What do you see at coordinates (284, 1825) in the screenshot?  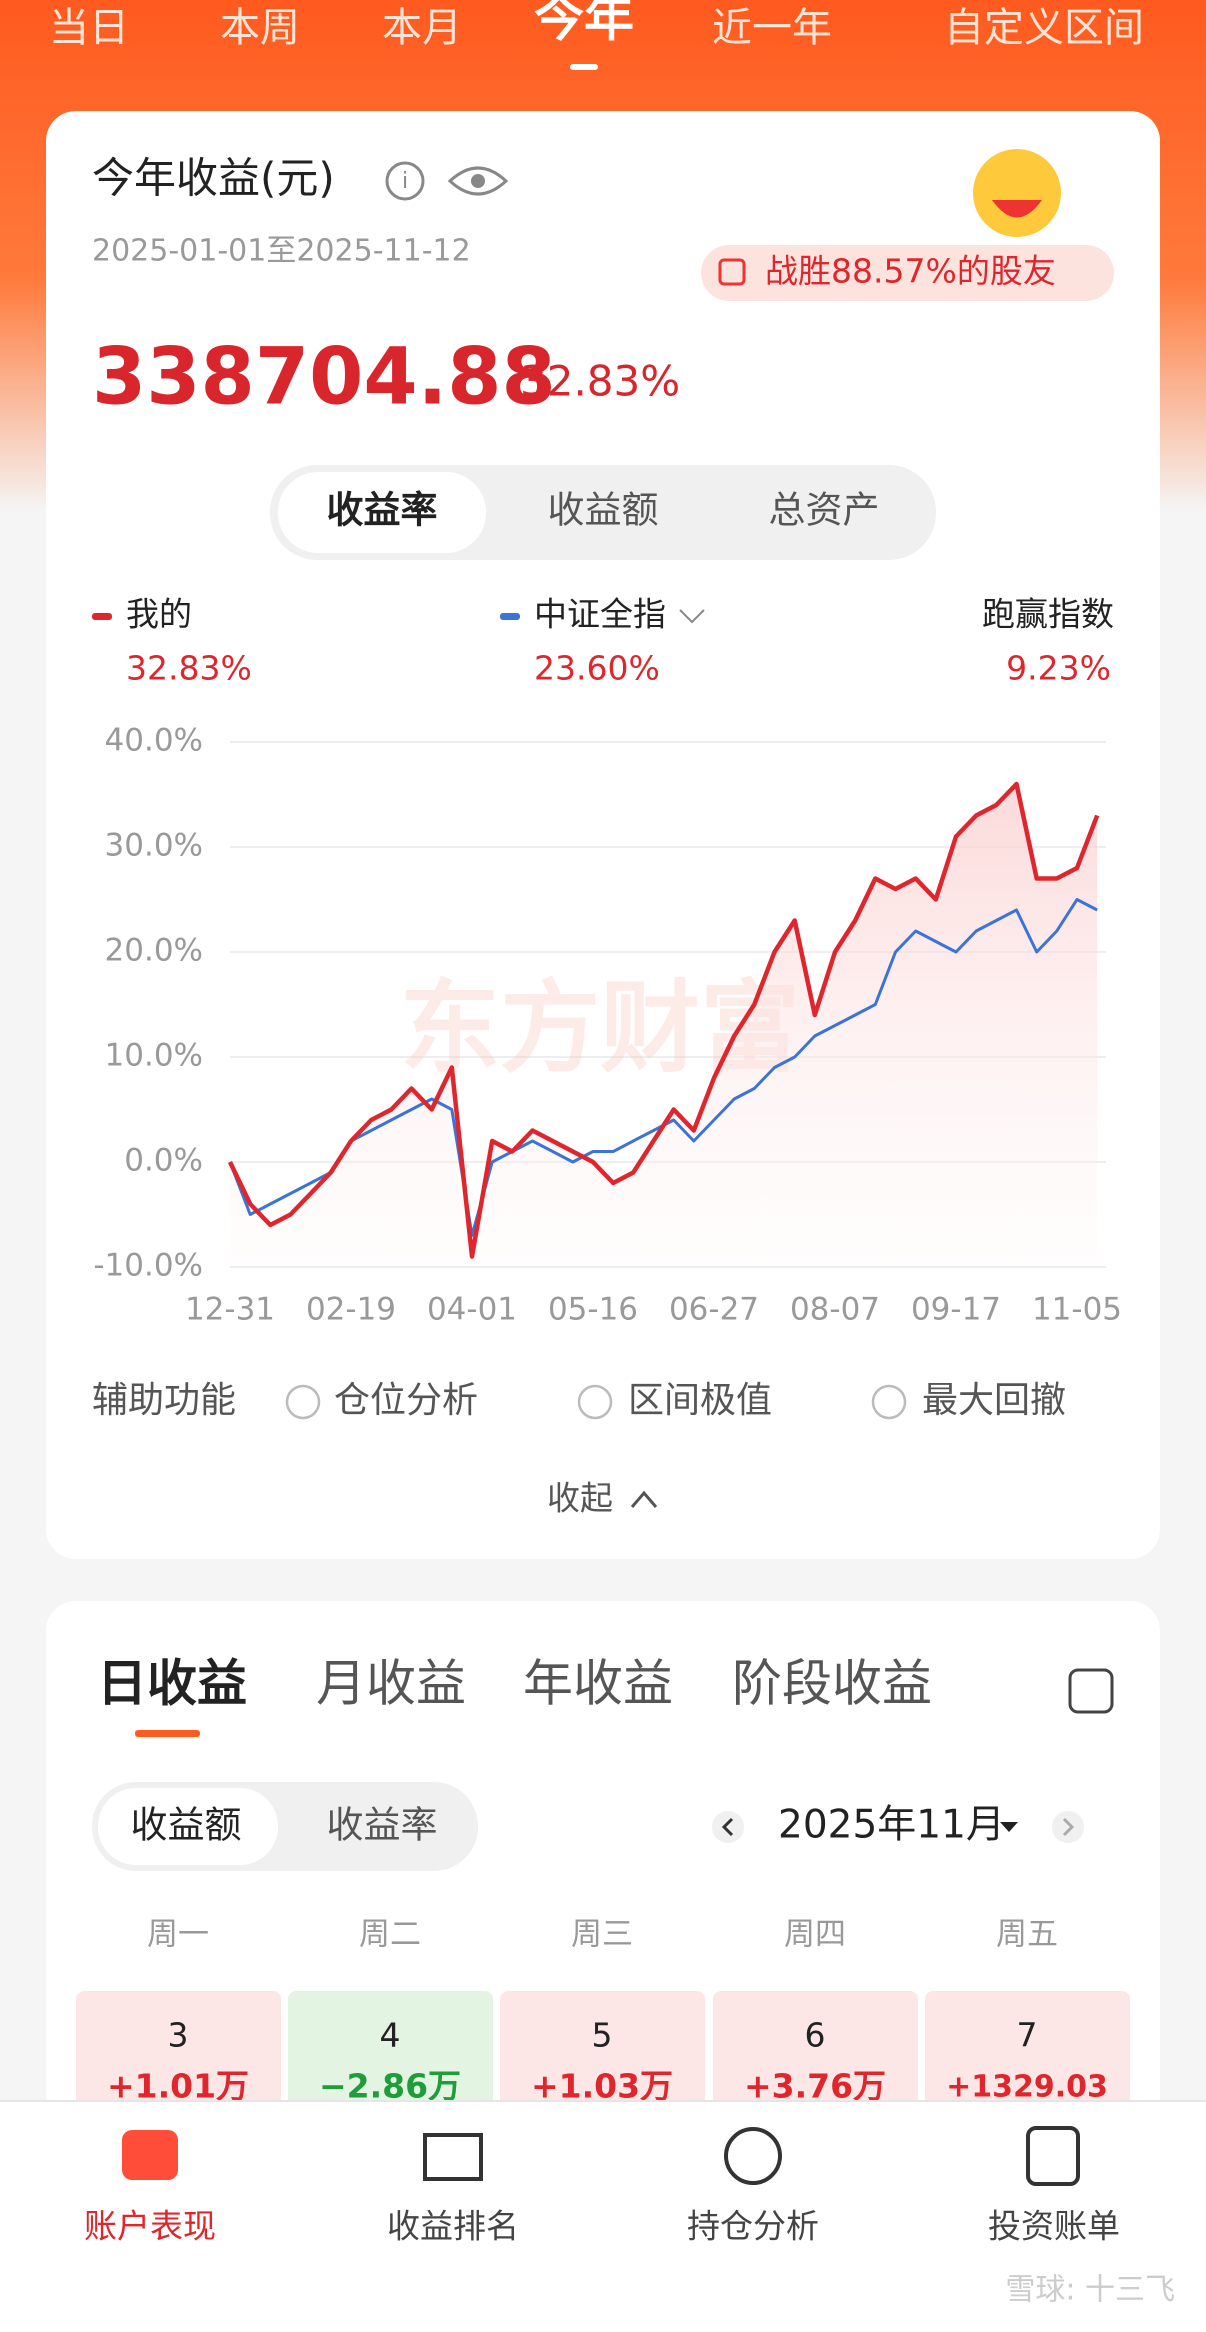 I see `mode-options: 收益额 收益率` at bounding box center [284, 1825].